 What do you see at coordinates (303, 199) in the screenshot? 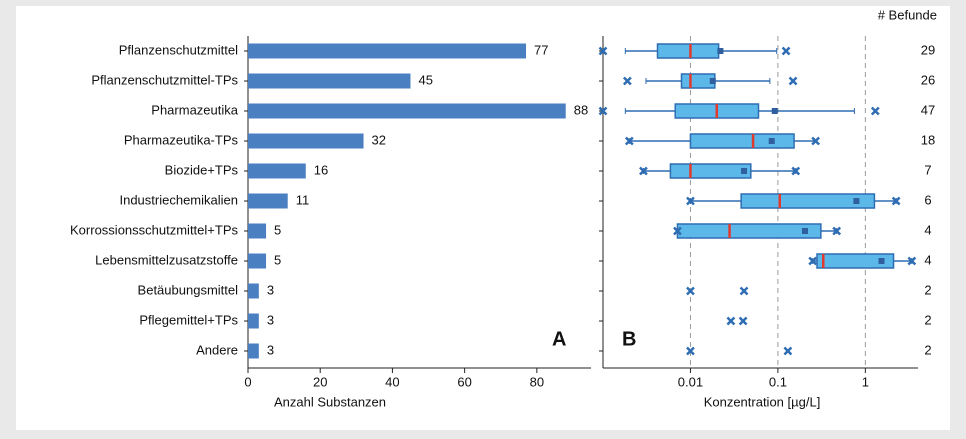
I see `value-label: 11` at bounding box center [303, 199].